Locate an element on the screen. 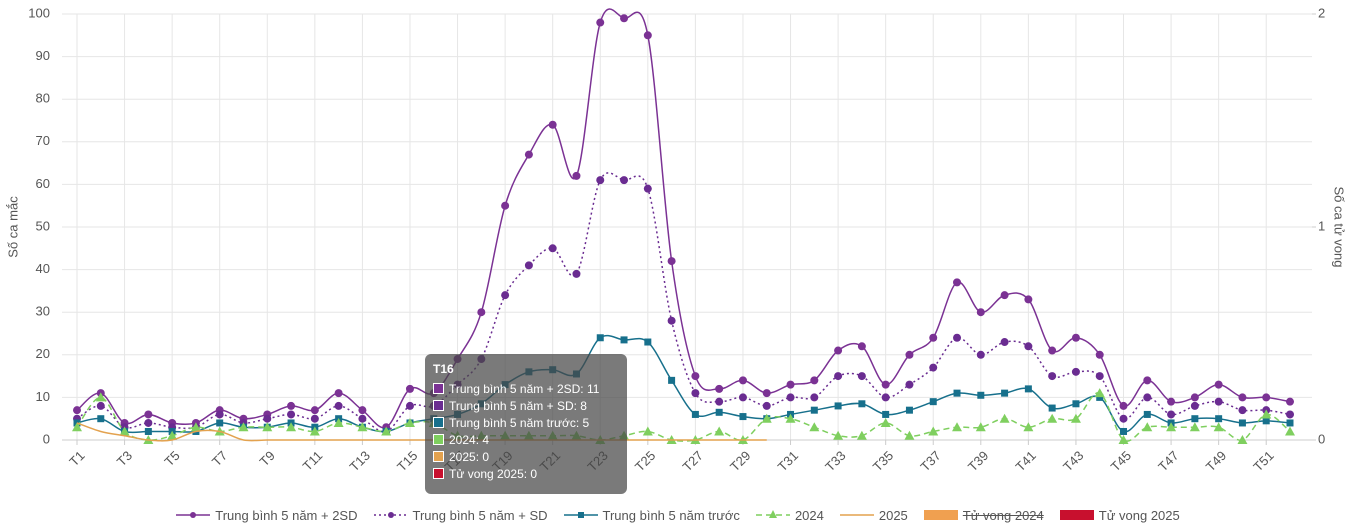 The width and height of the screenshot is (1356, 526). legend-item: Tử vong 2024 is located at coordinates (983, 515).